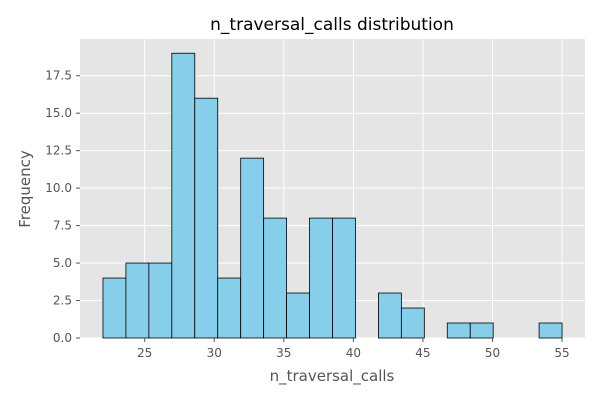 The height and width of the screenshot is (400, 600). I want to click on y-axis-label: Frequency, so click(25, 189).